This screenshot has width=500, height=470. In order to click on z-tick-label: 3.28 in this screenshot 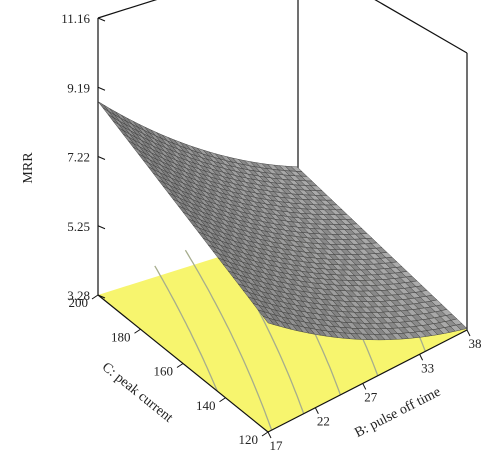, I will do `click(78, 295)`.